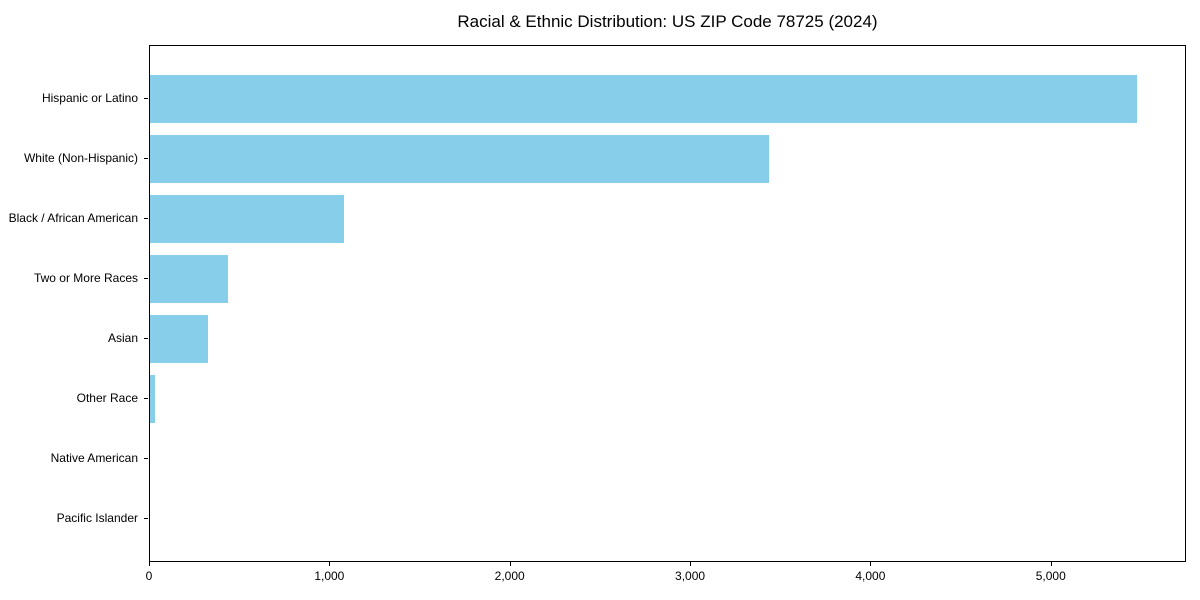 The image size is (1200, 600). I want to click on y-tick-label: Asian, so click(122, 337).